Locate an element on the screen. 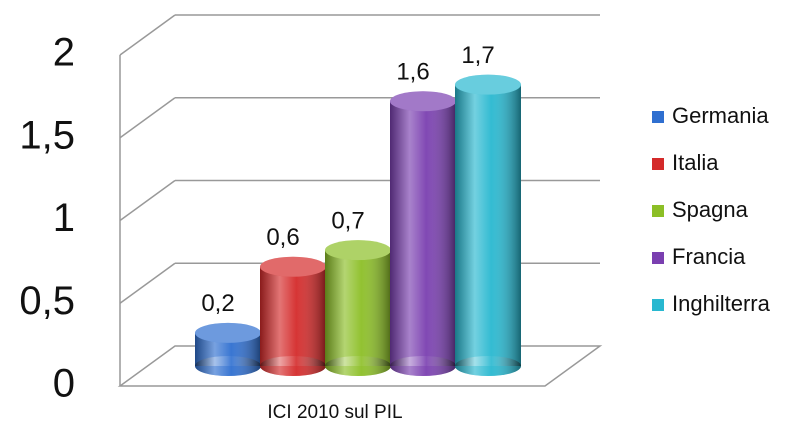 This screenshot has height=434, width=801. value-label: 0,2 is located at coordinates (217, 303).